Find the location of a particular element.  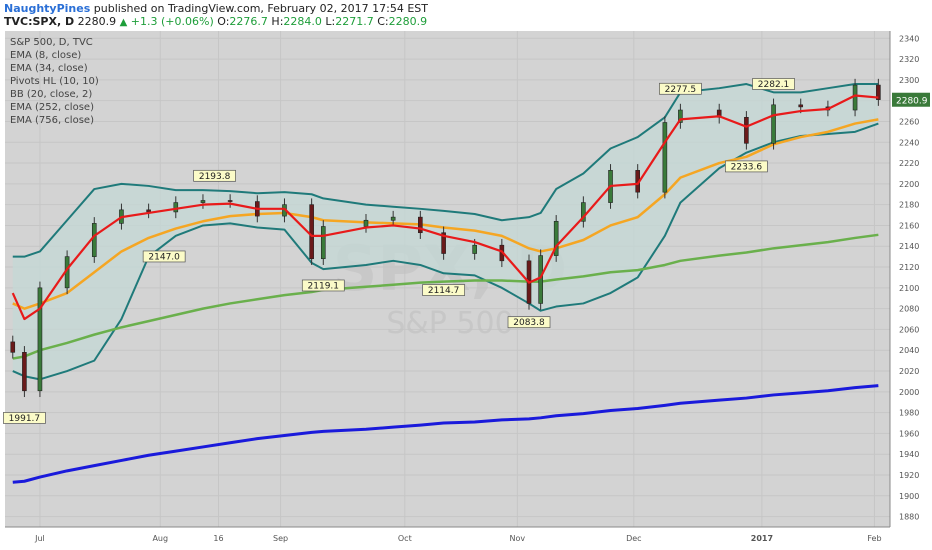

pivot-label: 2147.0 is located at coordinates (164, 257).